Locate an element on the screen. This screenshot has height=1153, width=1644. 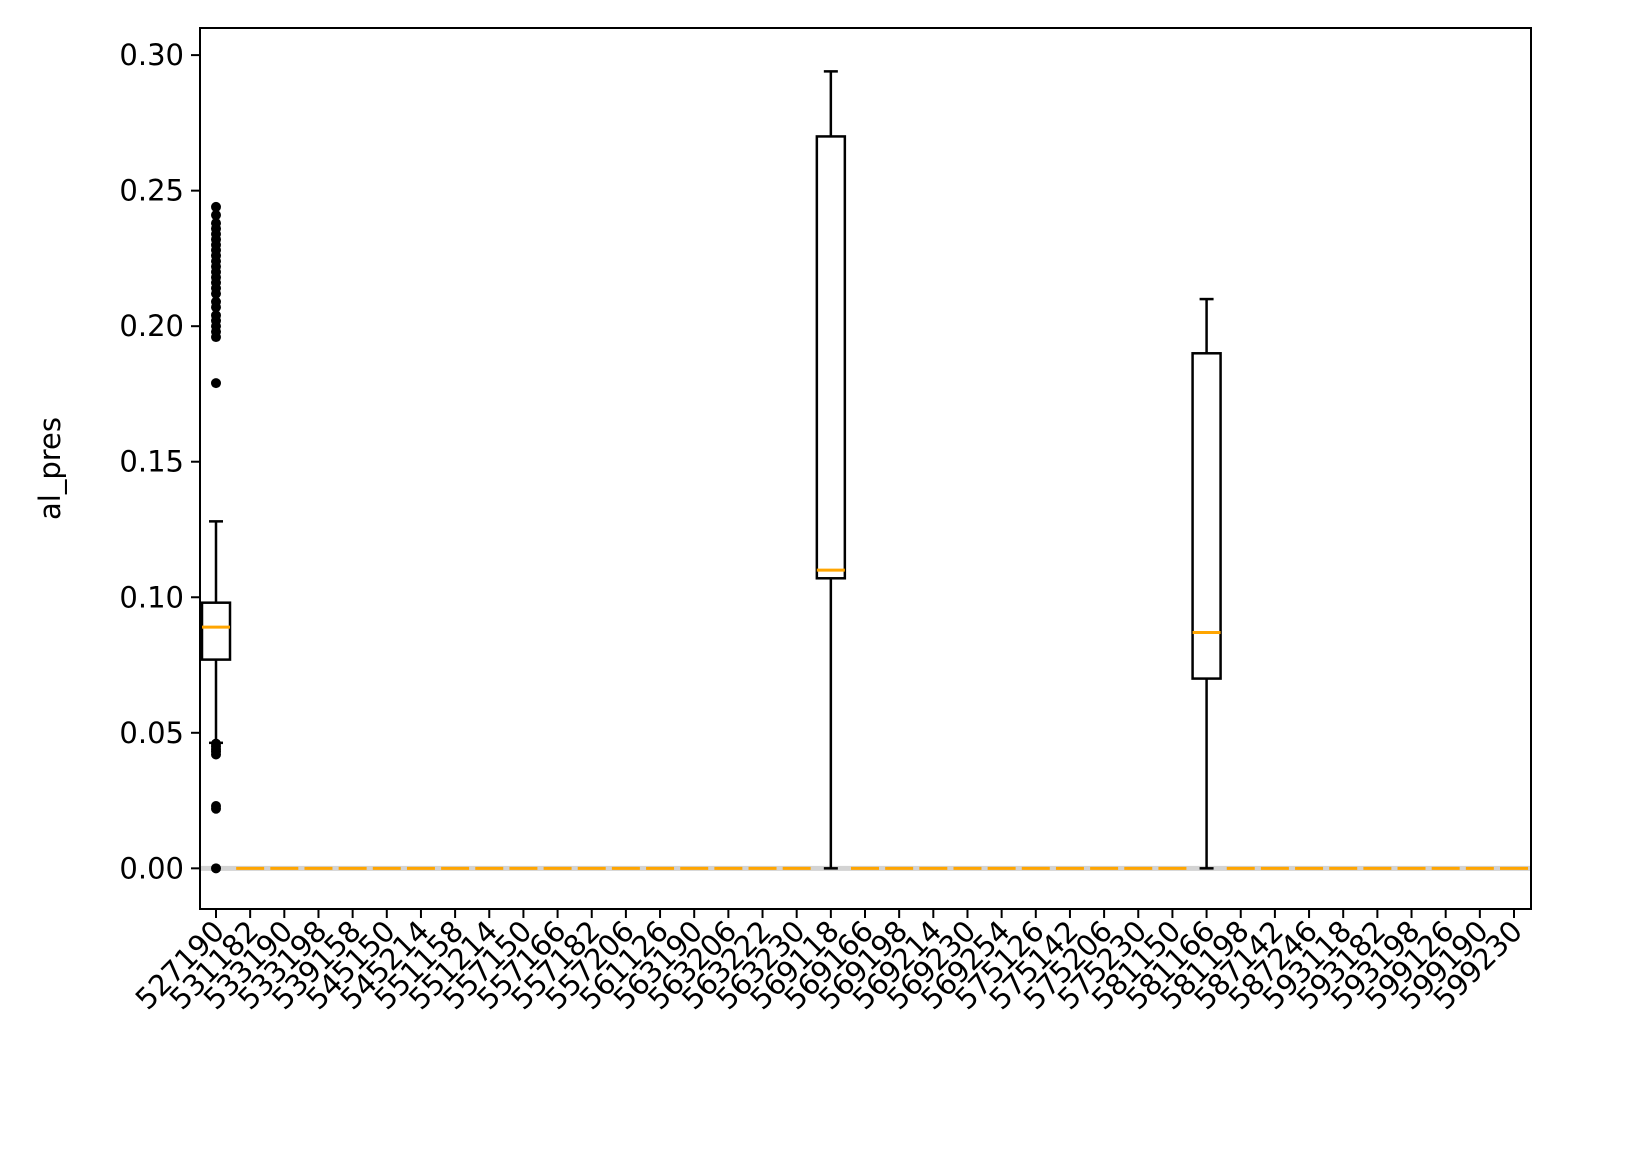
y-tick-label: 0.15 is located at coordinates (151, 462).